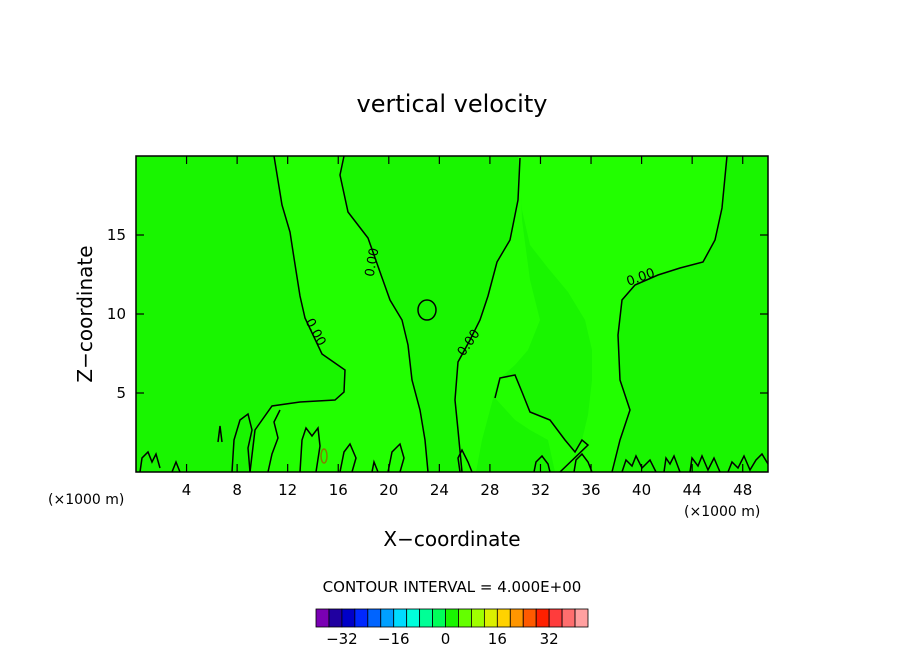  Describe the element at coordinates (85, 313) in the screenshot. I see `y-axis-label: Z−coordinate` at that location.